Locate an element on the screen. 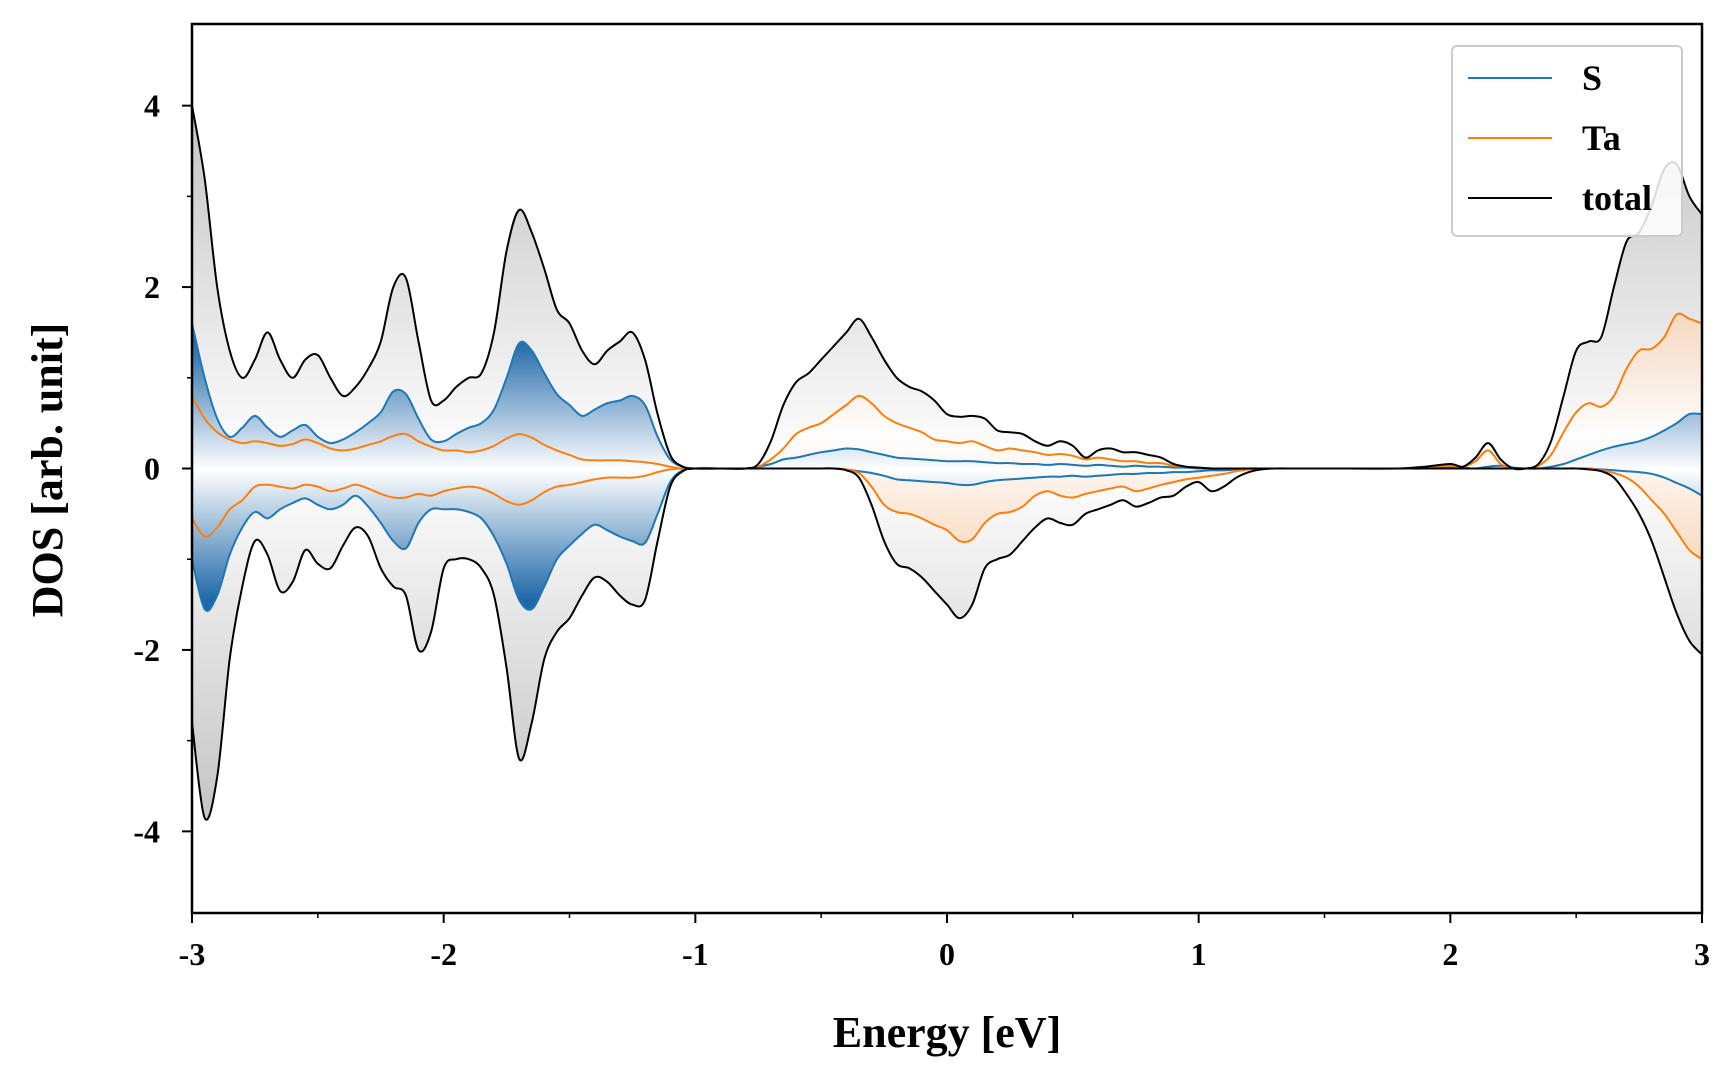  x-tick-label: 0 is located at coordinates (947, 954).